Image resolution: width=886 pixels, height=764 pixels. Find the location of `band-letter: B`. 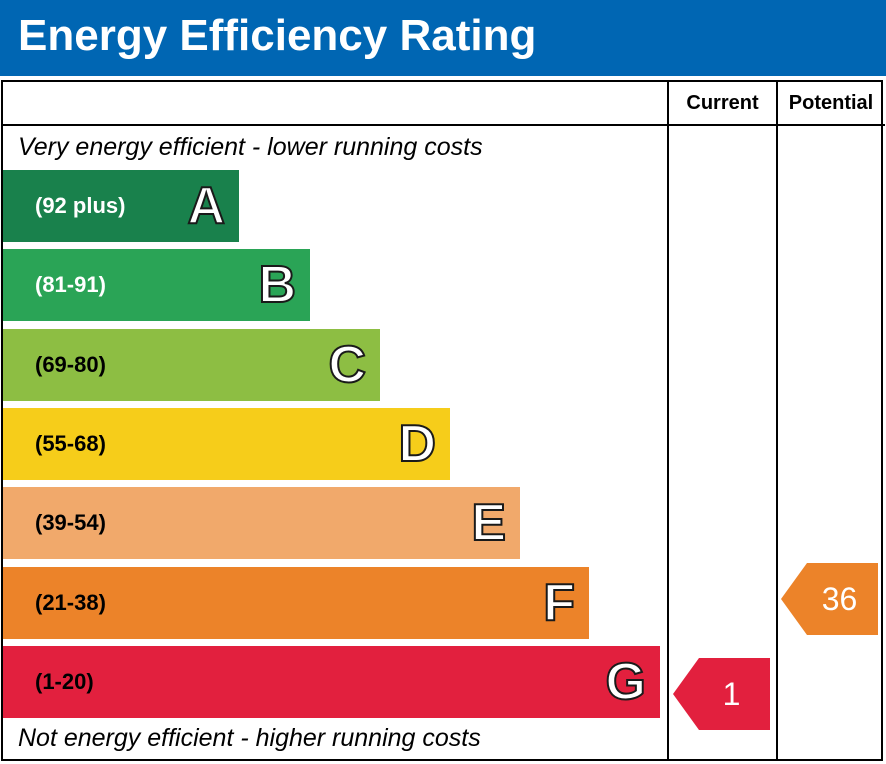

band-letter: B is located at coordinates (277, 285).